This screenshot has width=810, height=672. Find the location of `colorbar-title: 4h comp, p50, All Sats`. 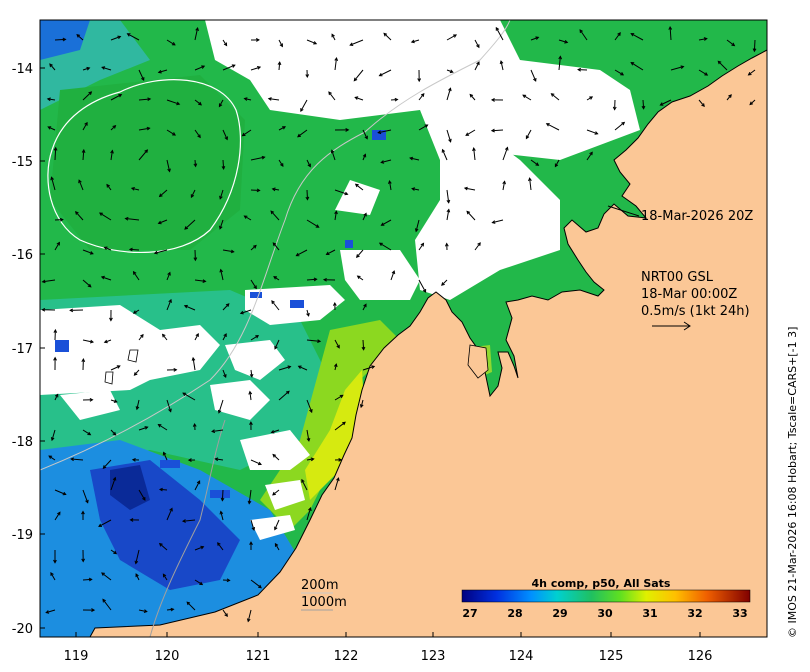

colorbar-title: 4h comp, p50, All Sats is located at coordinates (601, 583).